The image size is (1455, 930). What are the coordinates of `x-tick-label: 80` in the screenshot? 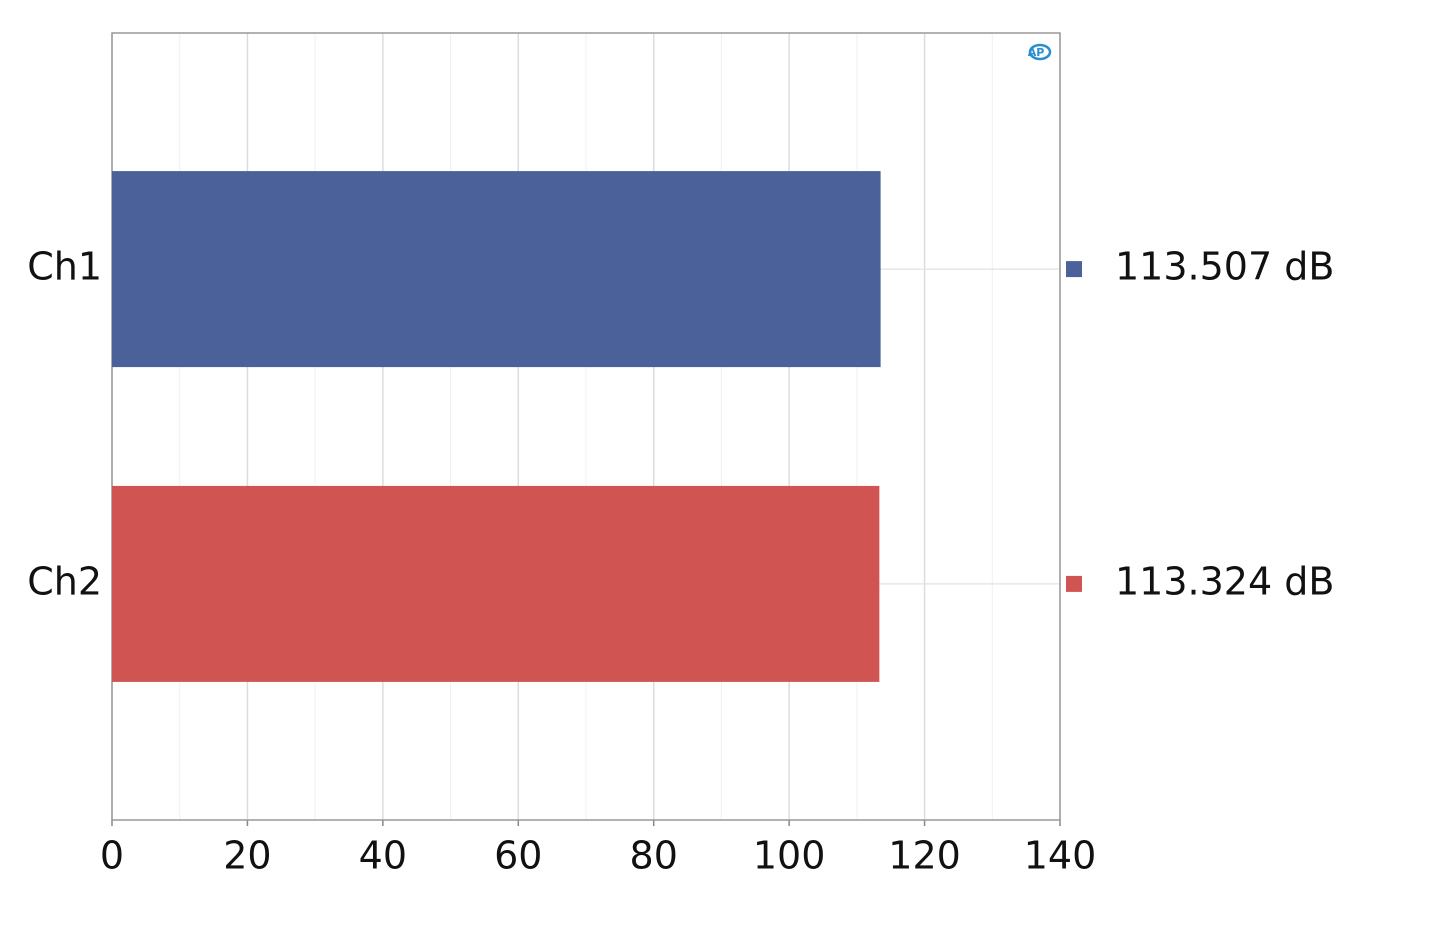 It's located at (654, 856).